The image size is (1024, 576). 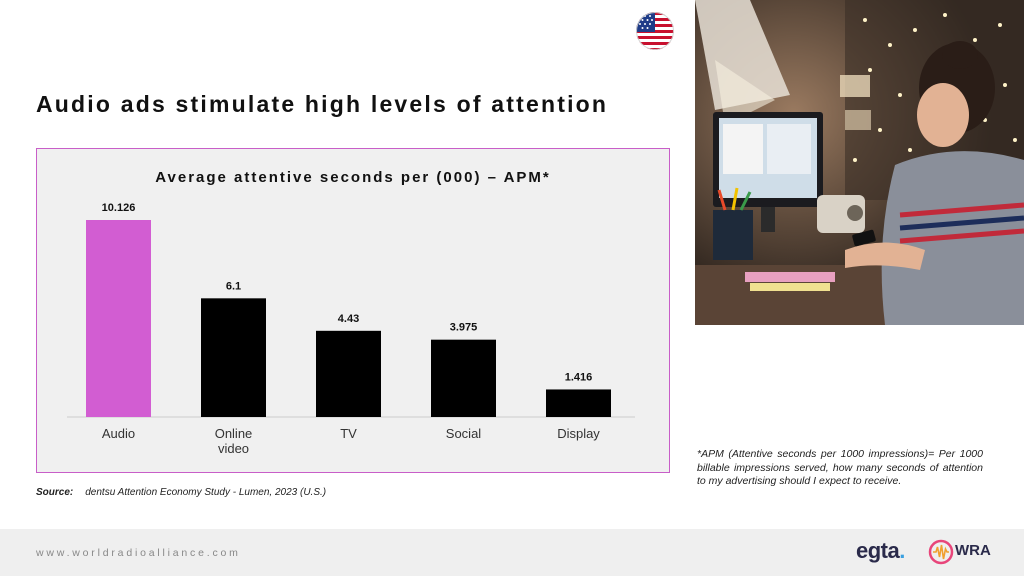 I want to click on us-flag-icon, so click(x=655, y=31).